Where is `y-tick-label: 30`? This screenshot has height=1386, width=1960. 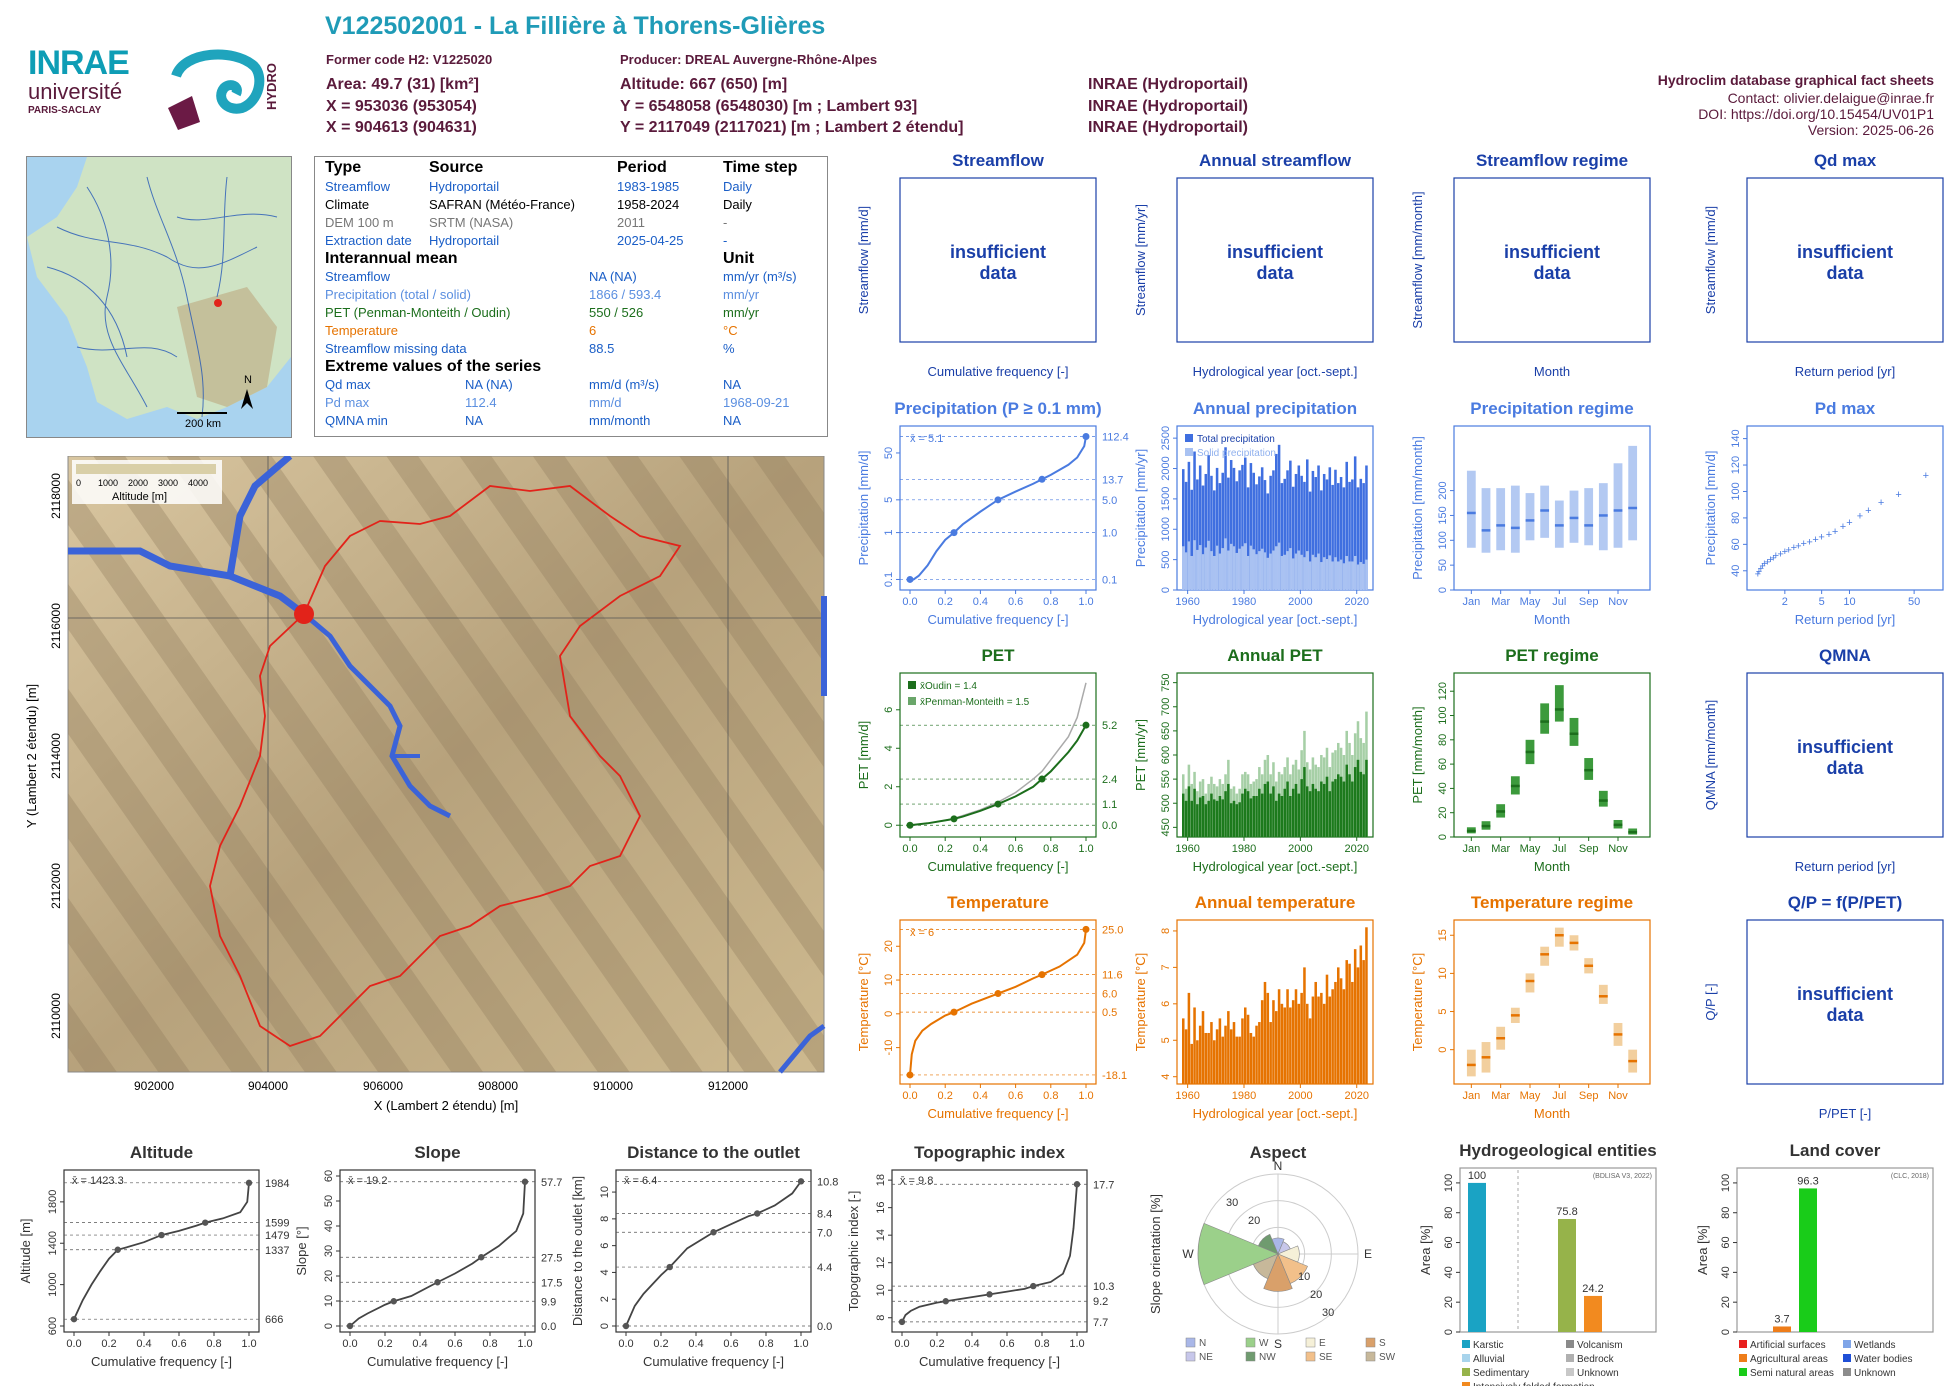 y-tick-label: 30 is located at coordinates (329, 1251).